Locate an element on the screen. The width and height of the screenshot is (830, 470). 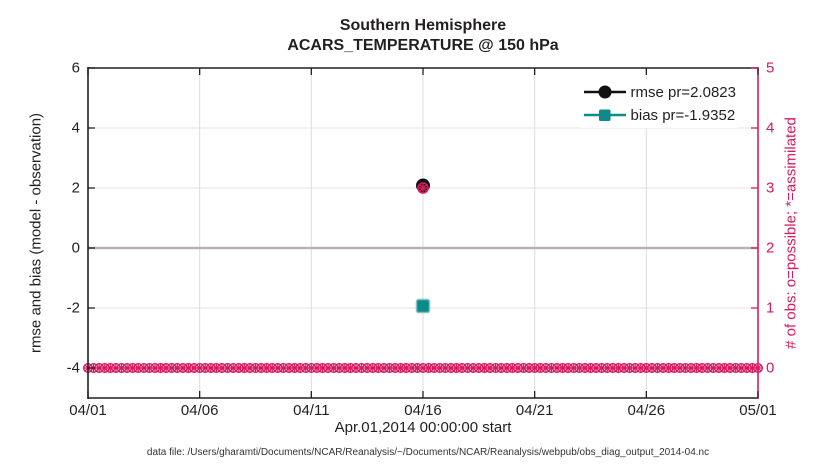
left-y-axis-label: rmse and bias (model - observation) is located at coordinates (36, 233).